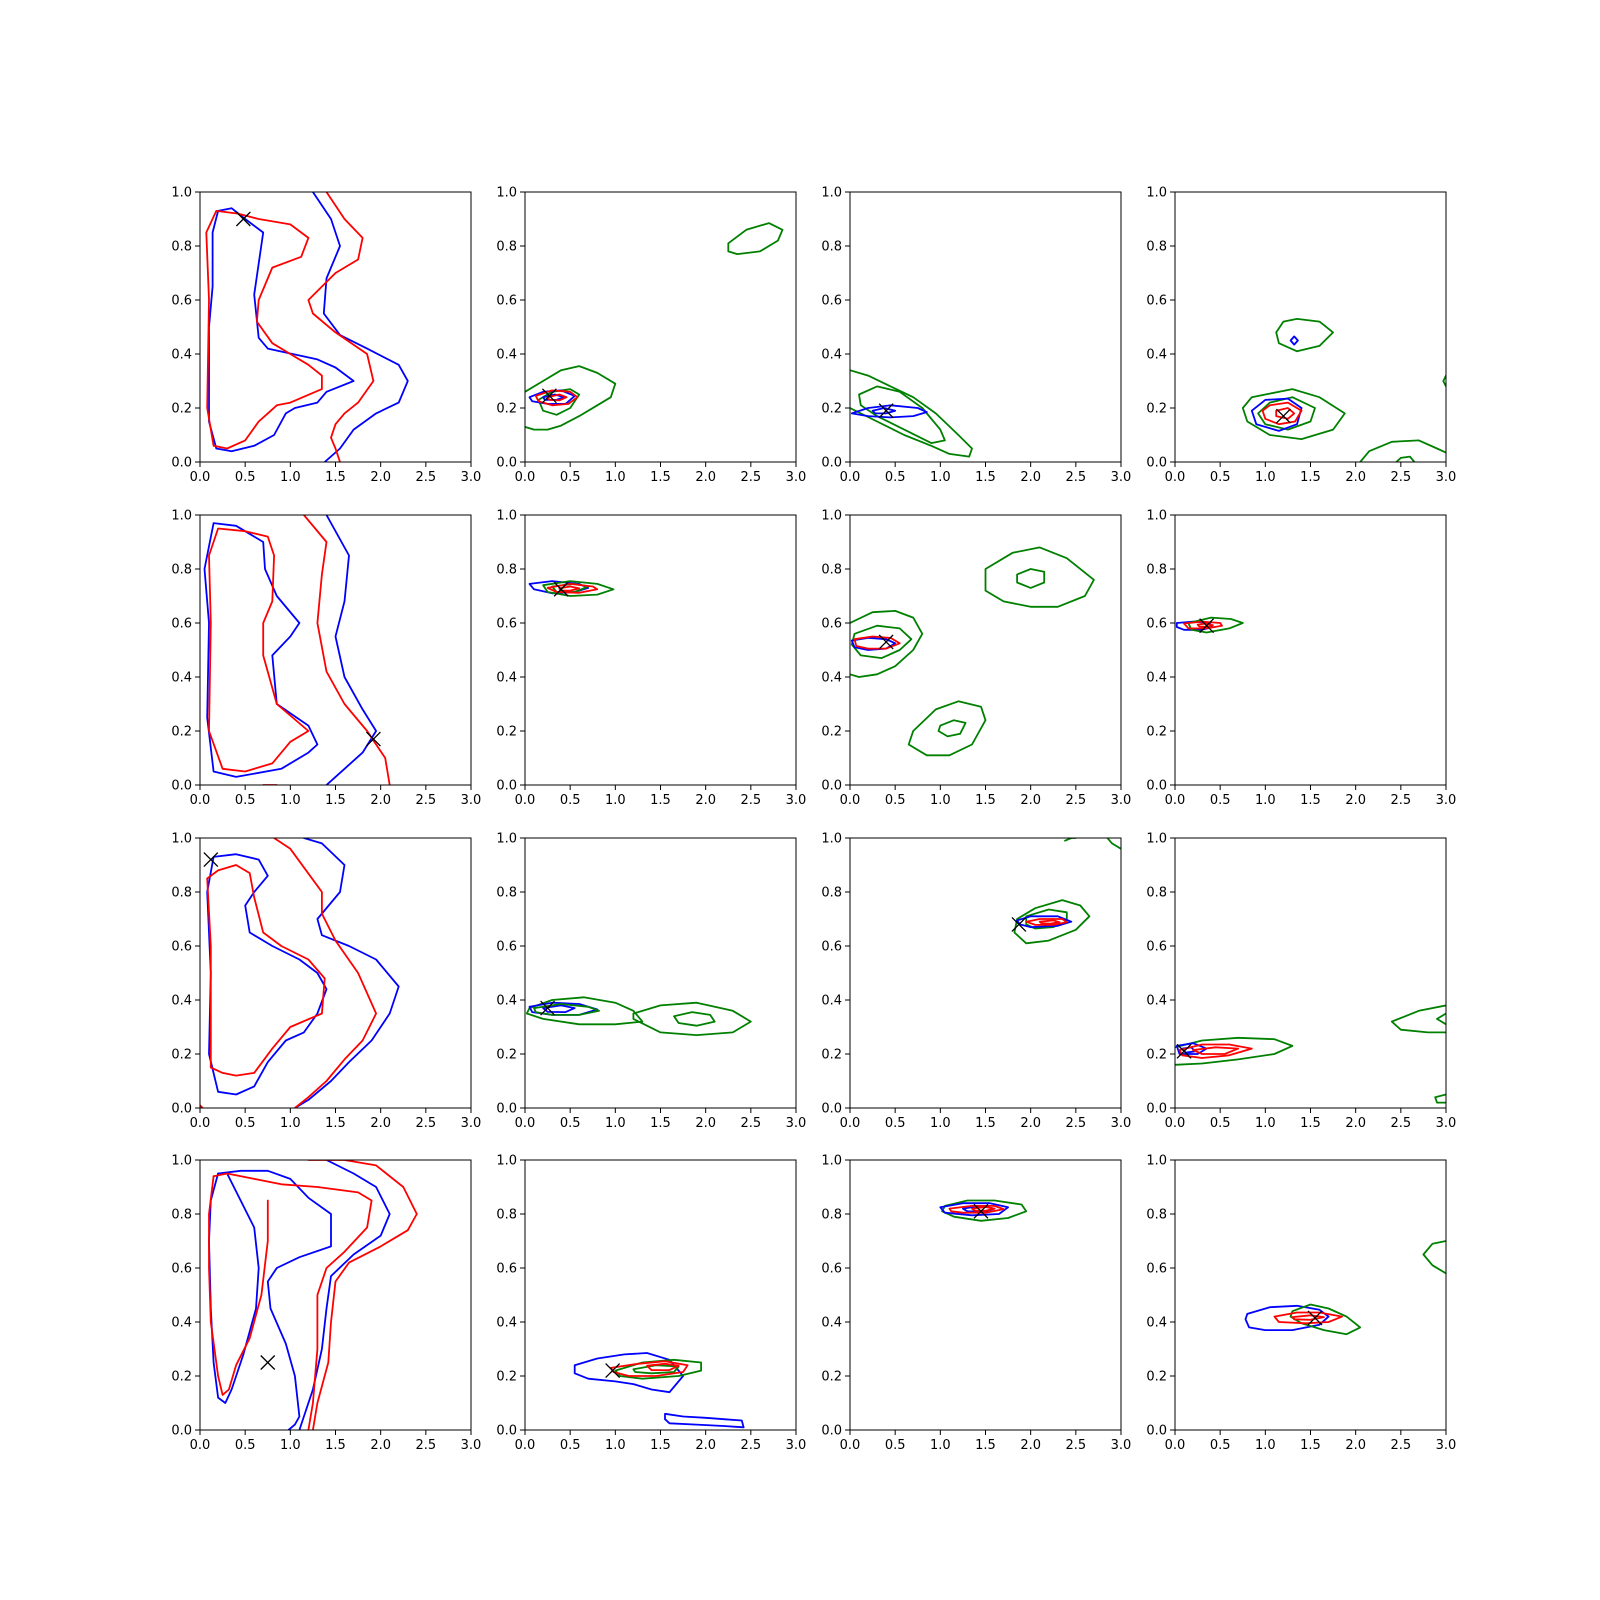 The height and width of the screenshot is (1600, 1600). I want to click on subplot-2-3: 0.0 0.5 1.0 1.5 2.0 2.5 3.0 0.0 0.2 0.4 0.6 0.8 1.0, so click(976, 659).